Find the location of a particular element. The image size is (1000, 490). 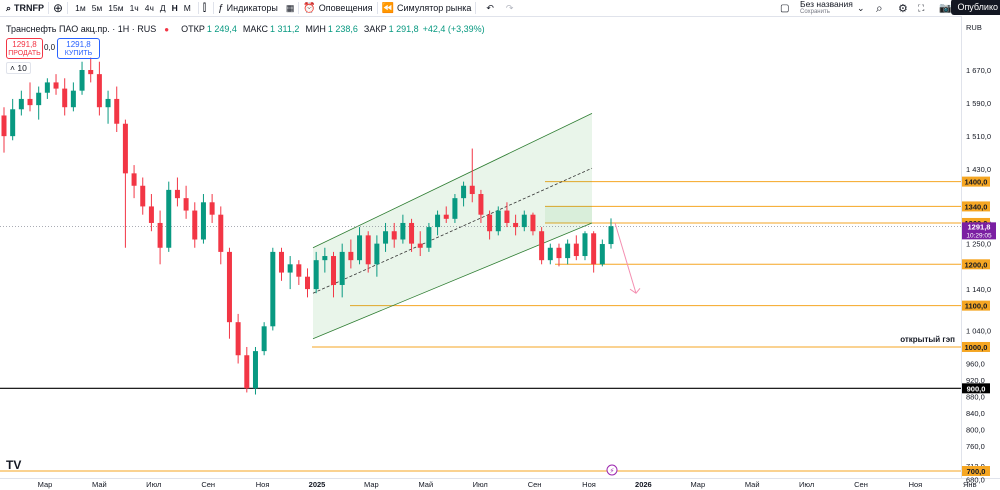

interval-2: 15м is located at coordinates (116, 8).